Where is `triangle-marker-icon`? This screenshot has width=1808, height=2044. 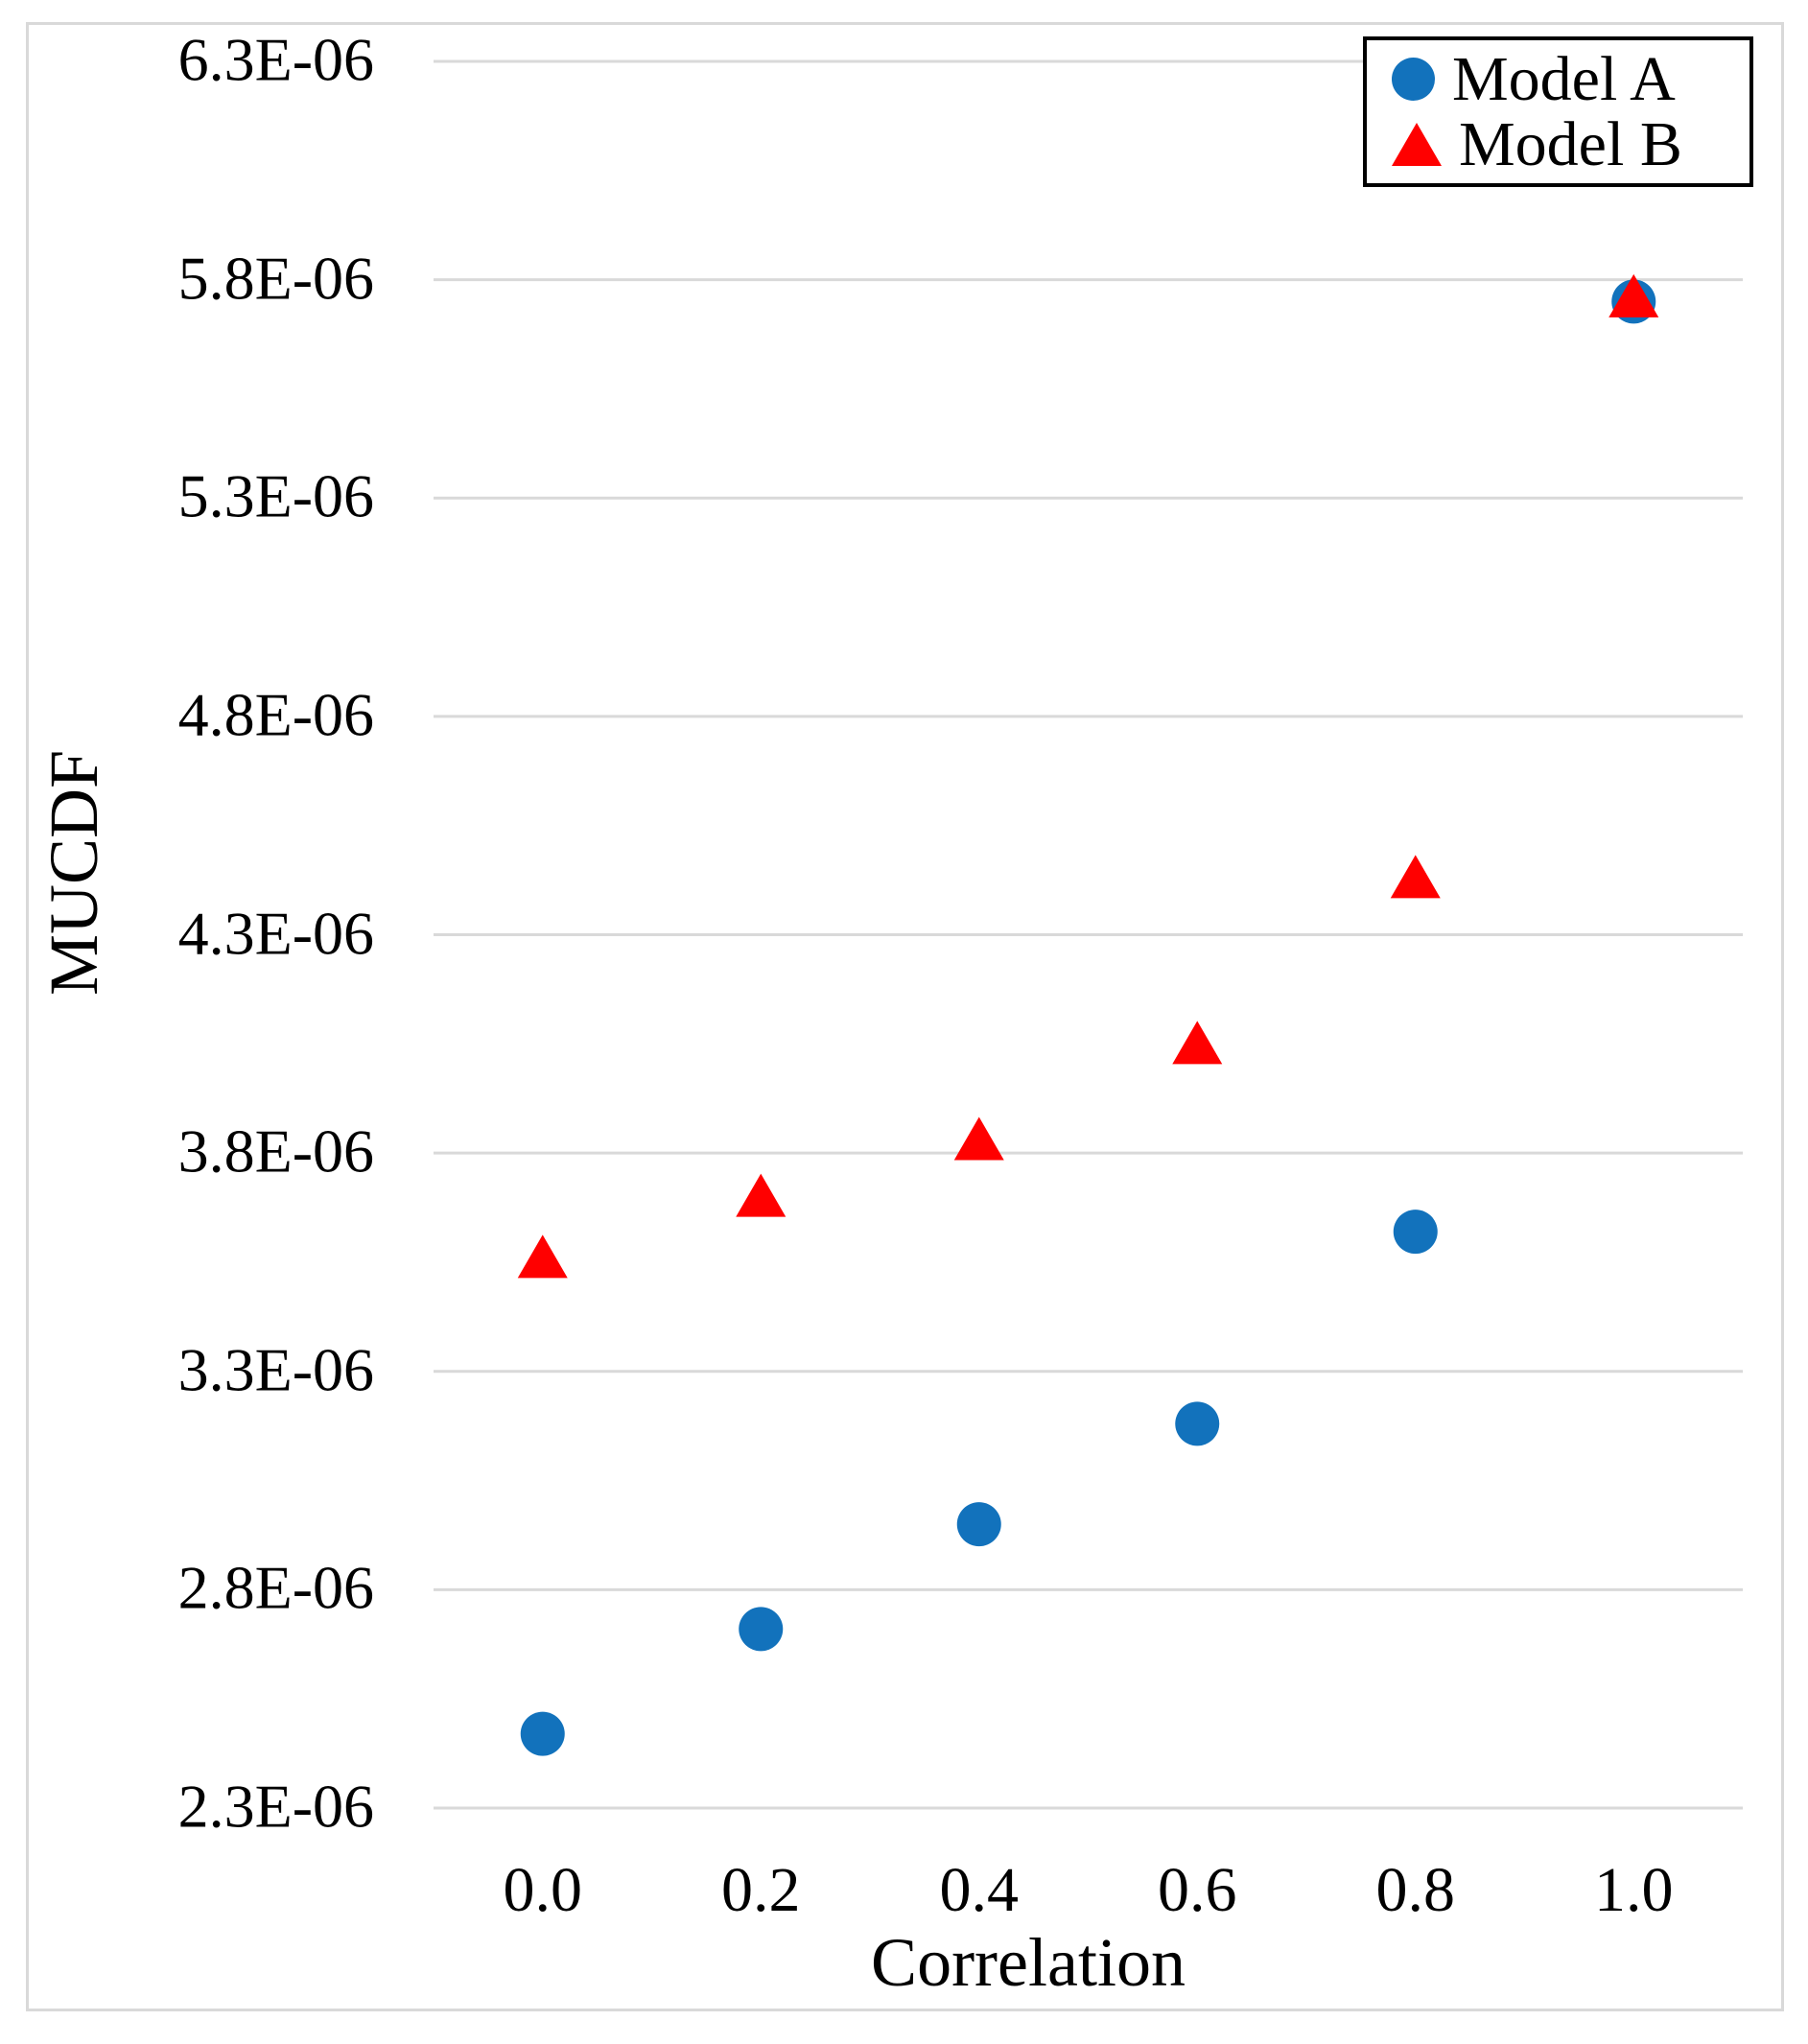 triangle-marker-icon is located at coordinates (1417, 144).